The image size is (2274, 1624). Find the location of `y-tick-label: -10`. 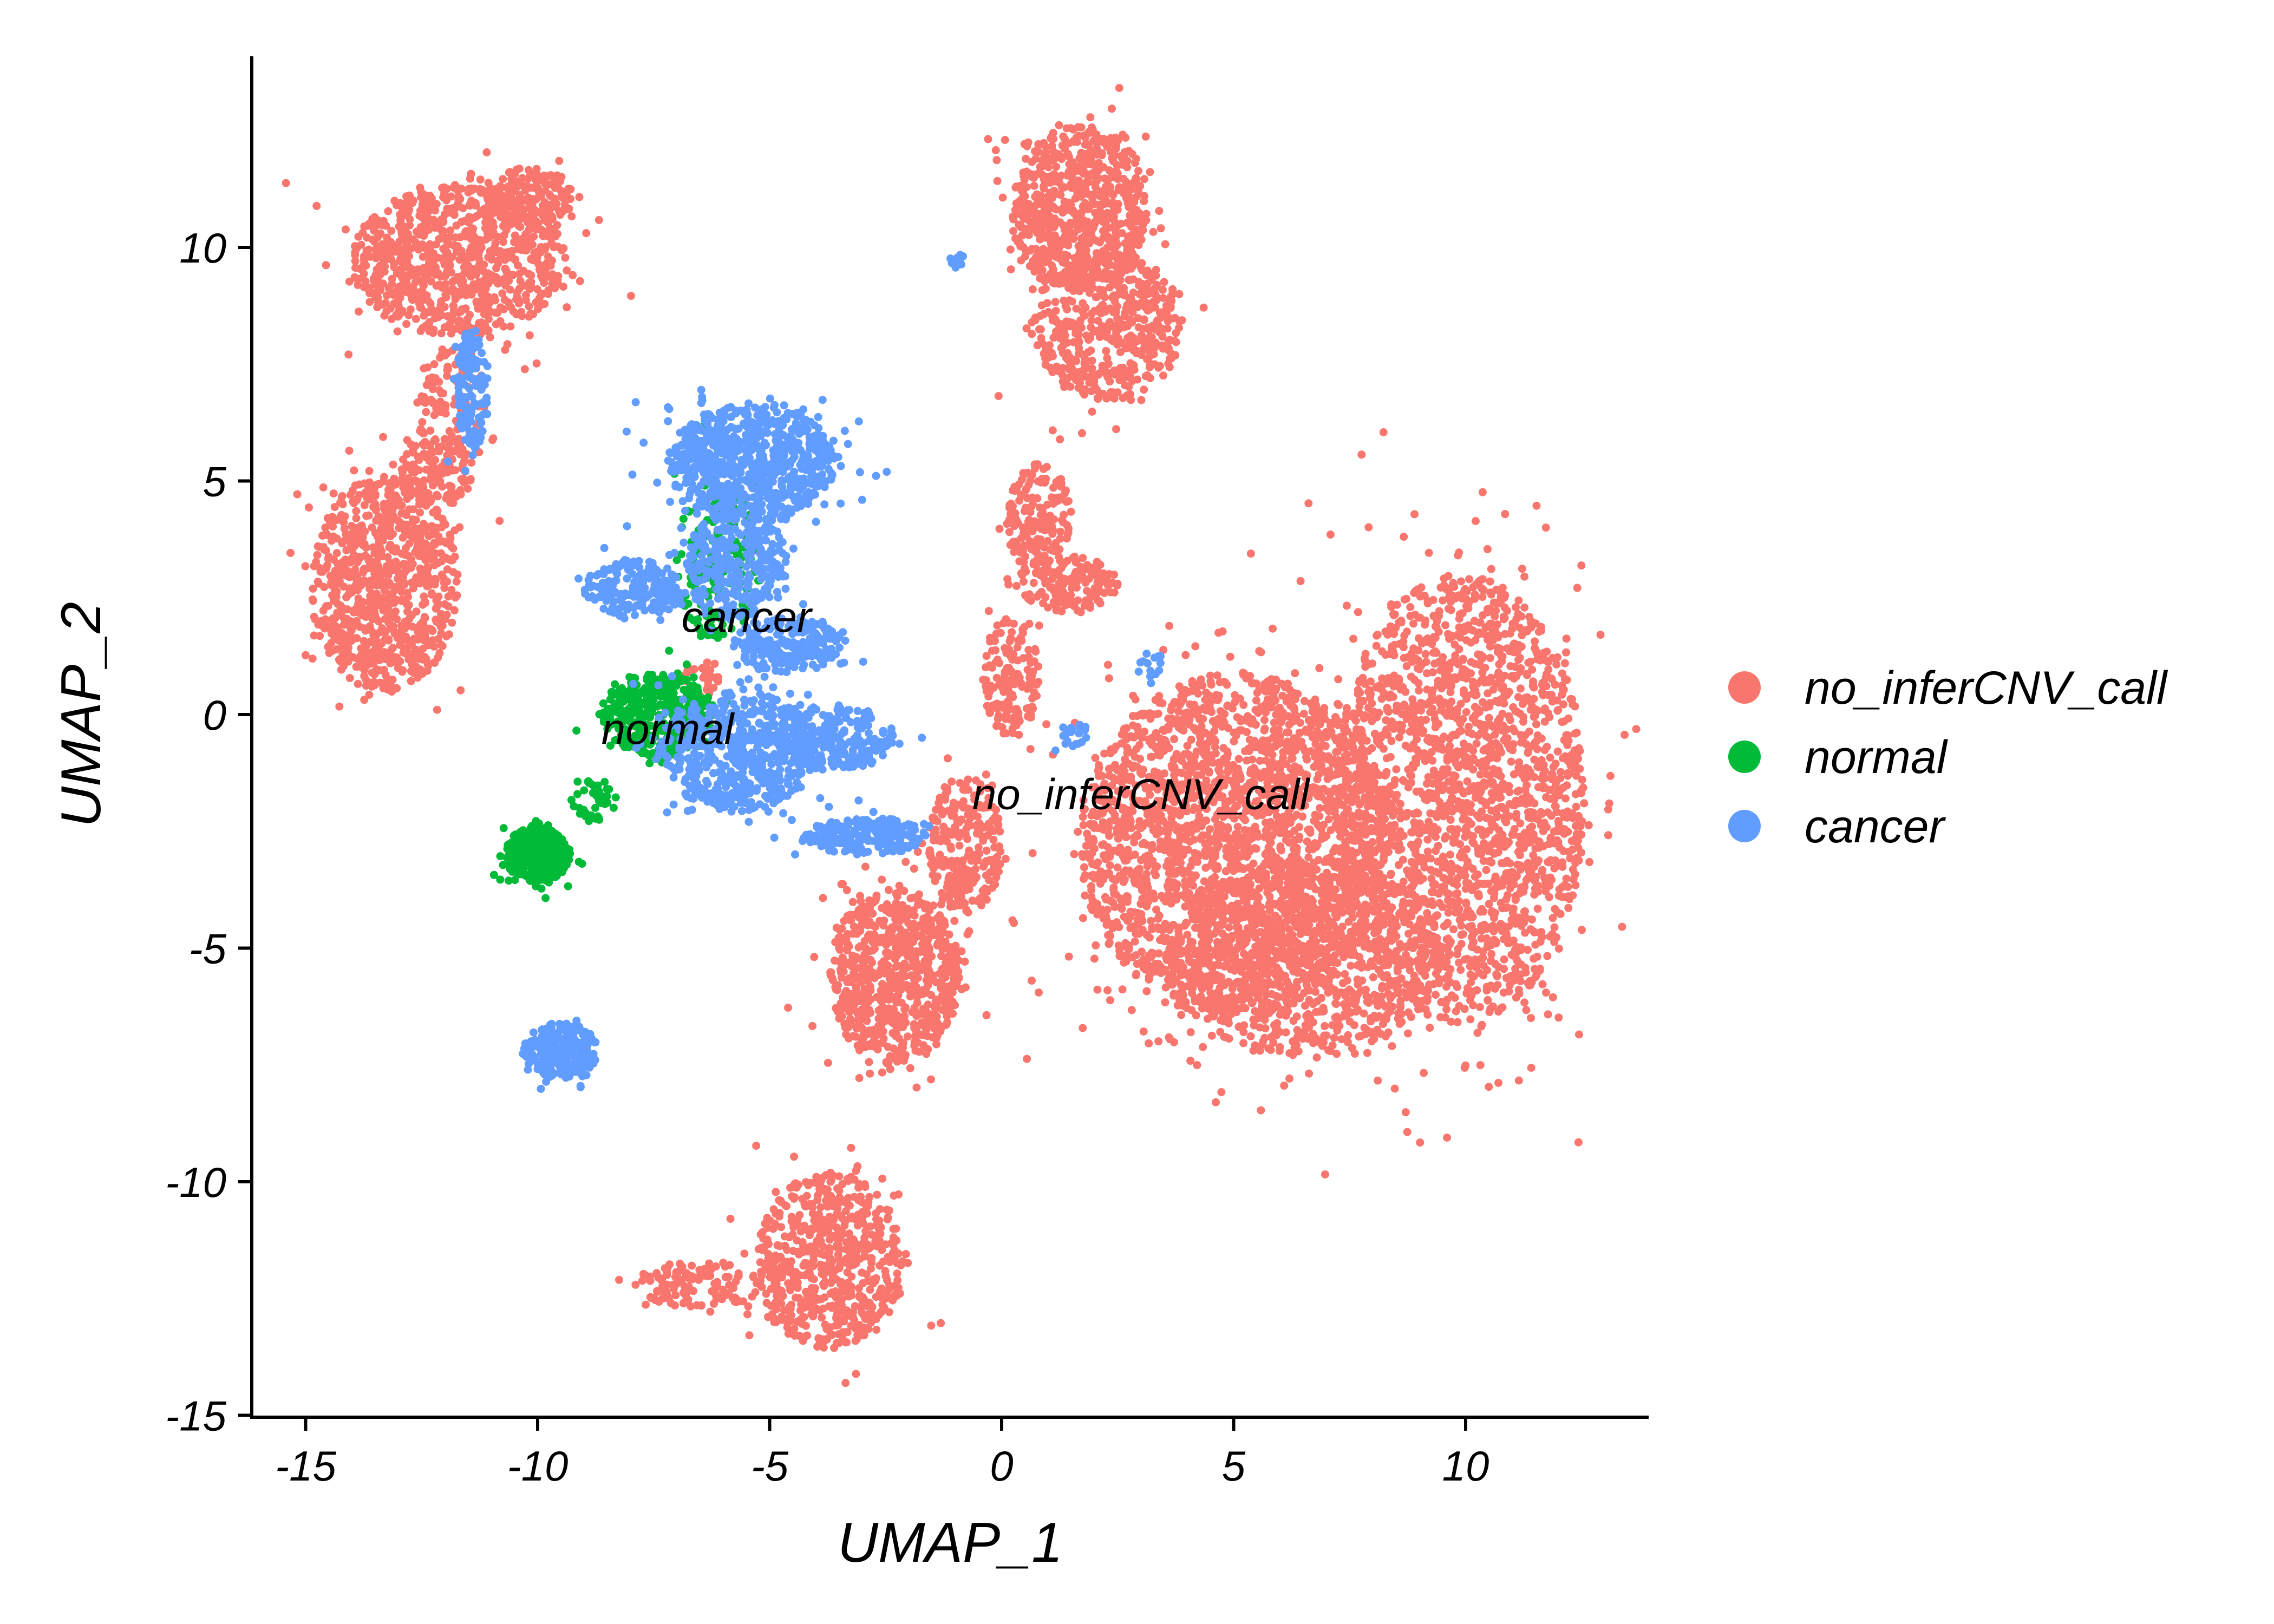

y-tick-label: -10 is located at coordinates (196, 1182).